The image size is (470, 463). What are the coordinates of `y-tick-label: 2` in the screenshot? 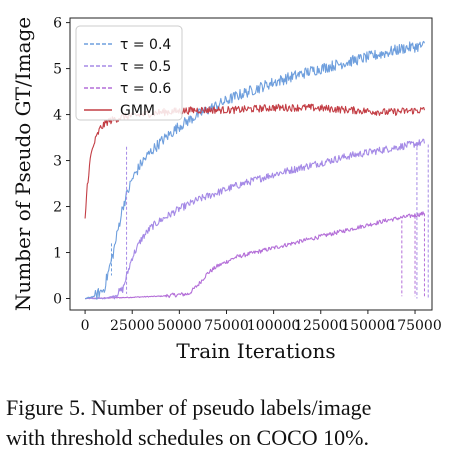 It's located at (57, 208).